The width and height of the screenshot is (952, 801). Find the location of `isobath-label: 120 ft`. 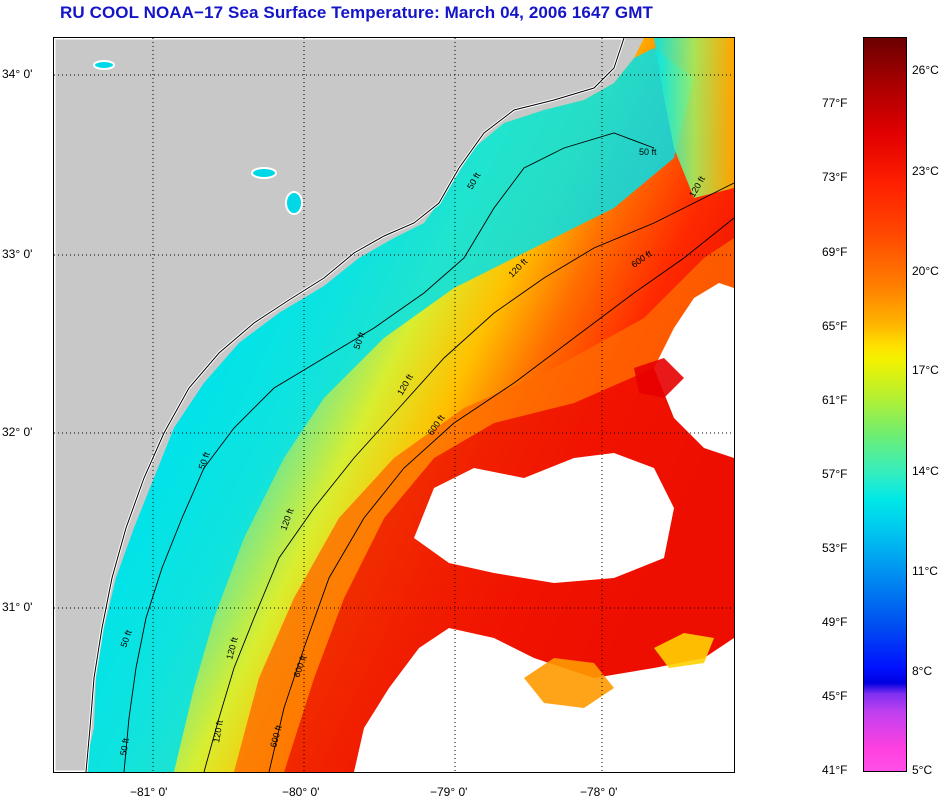

isobath-label: 120 ft is located at coordinates (218, 731).